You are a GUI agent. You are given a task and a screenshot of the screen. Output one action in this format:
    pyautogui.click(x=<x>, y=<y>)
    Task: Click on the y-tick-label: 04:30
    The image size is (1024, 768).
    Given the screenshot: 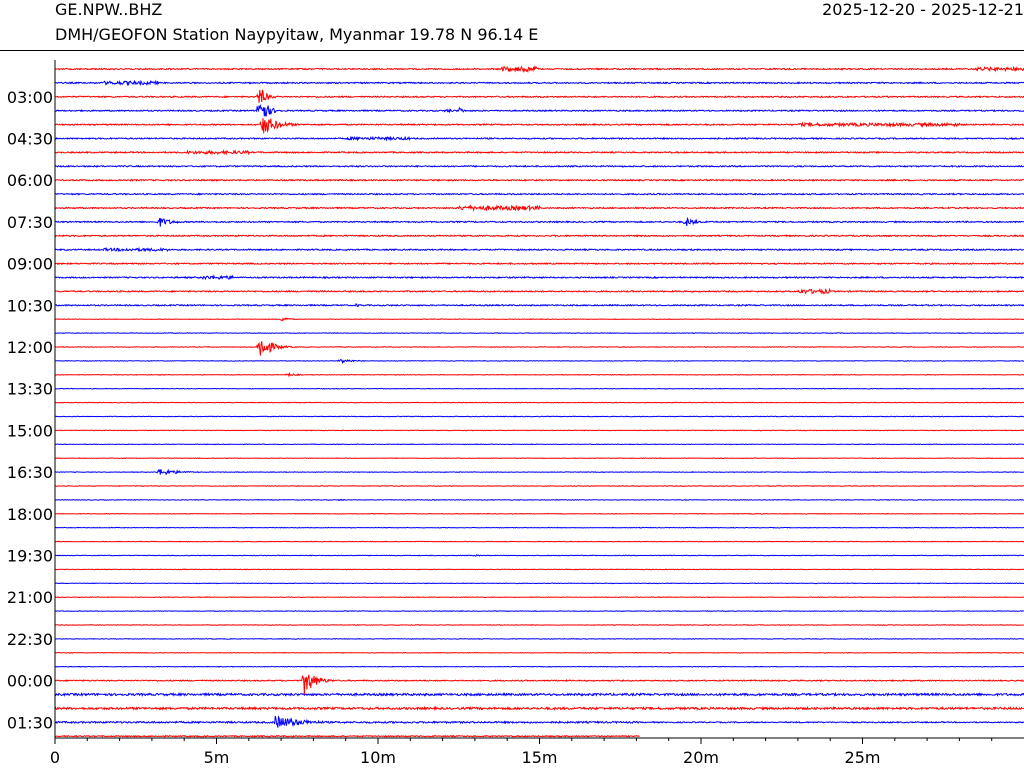 What is the action you would take?
    pyautogui.click(x=30, y=139)
    